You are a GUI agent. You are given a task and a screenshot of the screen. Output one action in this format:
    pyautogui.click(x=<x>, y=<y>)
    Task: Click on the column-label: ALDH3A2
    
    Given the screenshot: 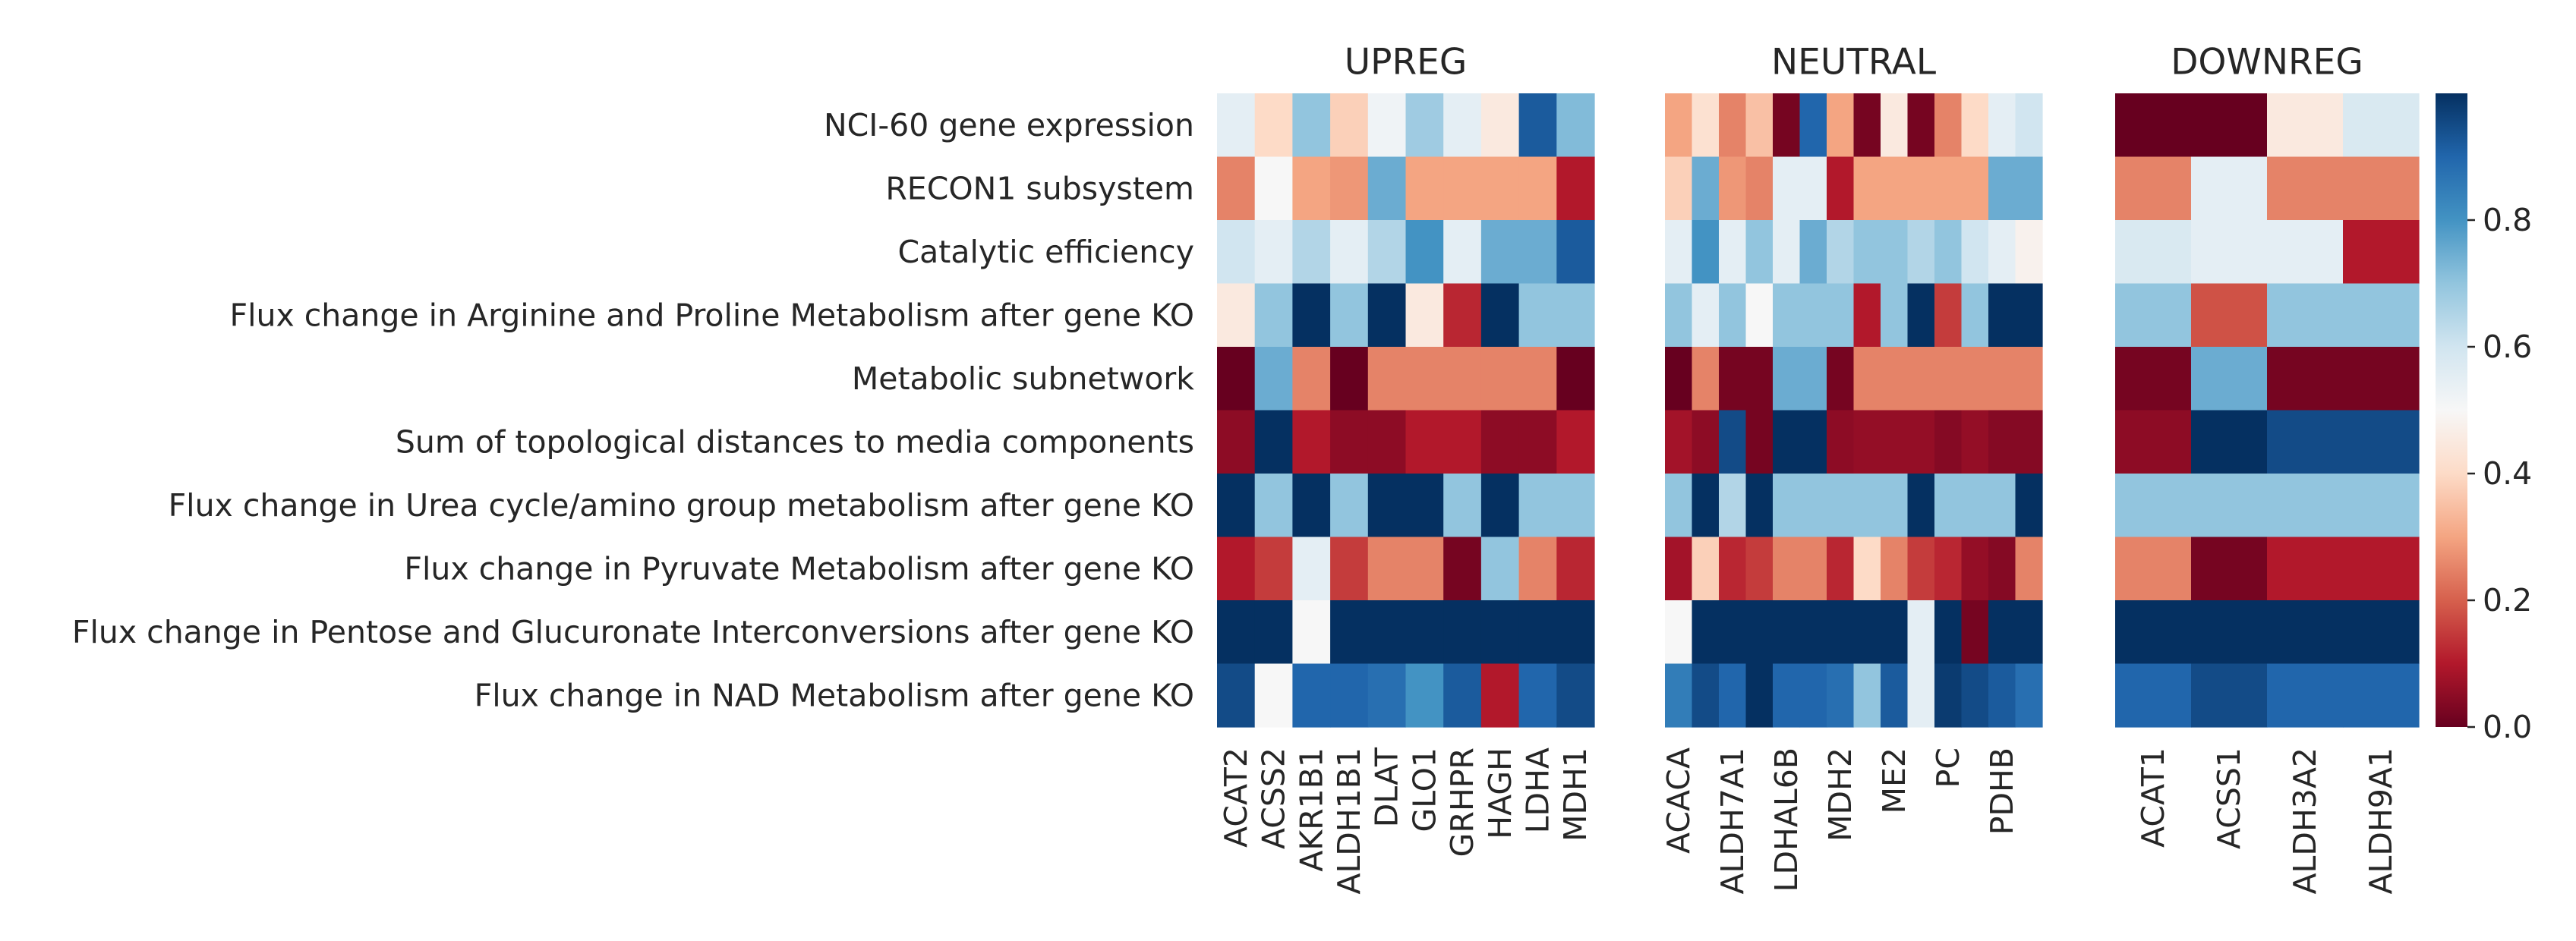 What is the action you would take?
    pyautogui.click(x=2305, y=821)
    